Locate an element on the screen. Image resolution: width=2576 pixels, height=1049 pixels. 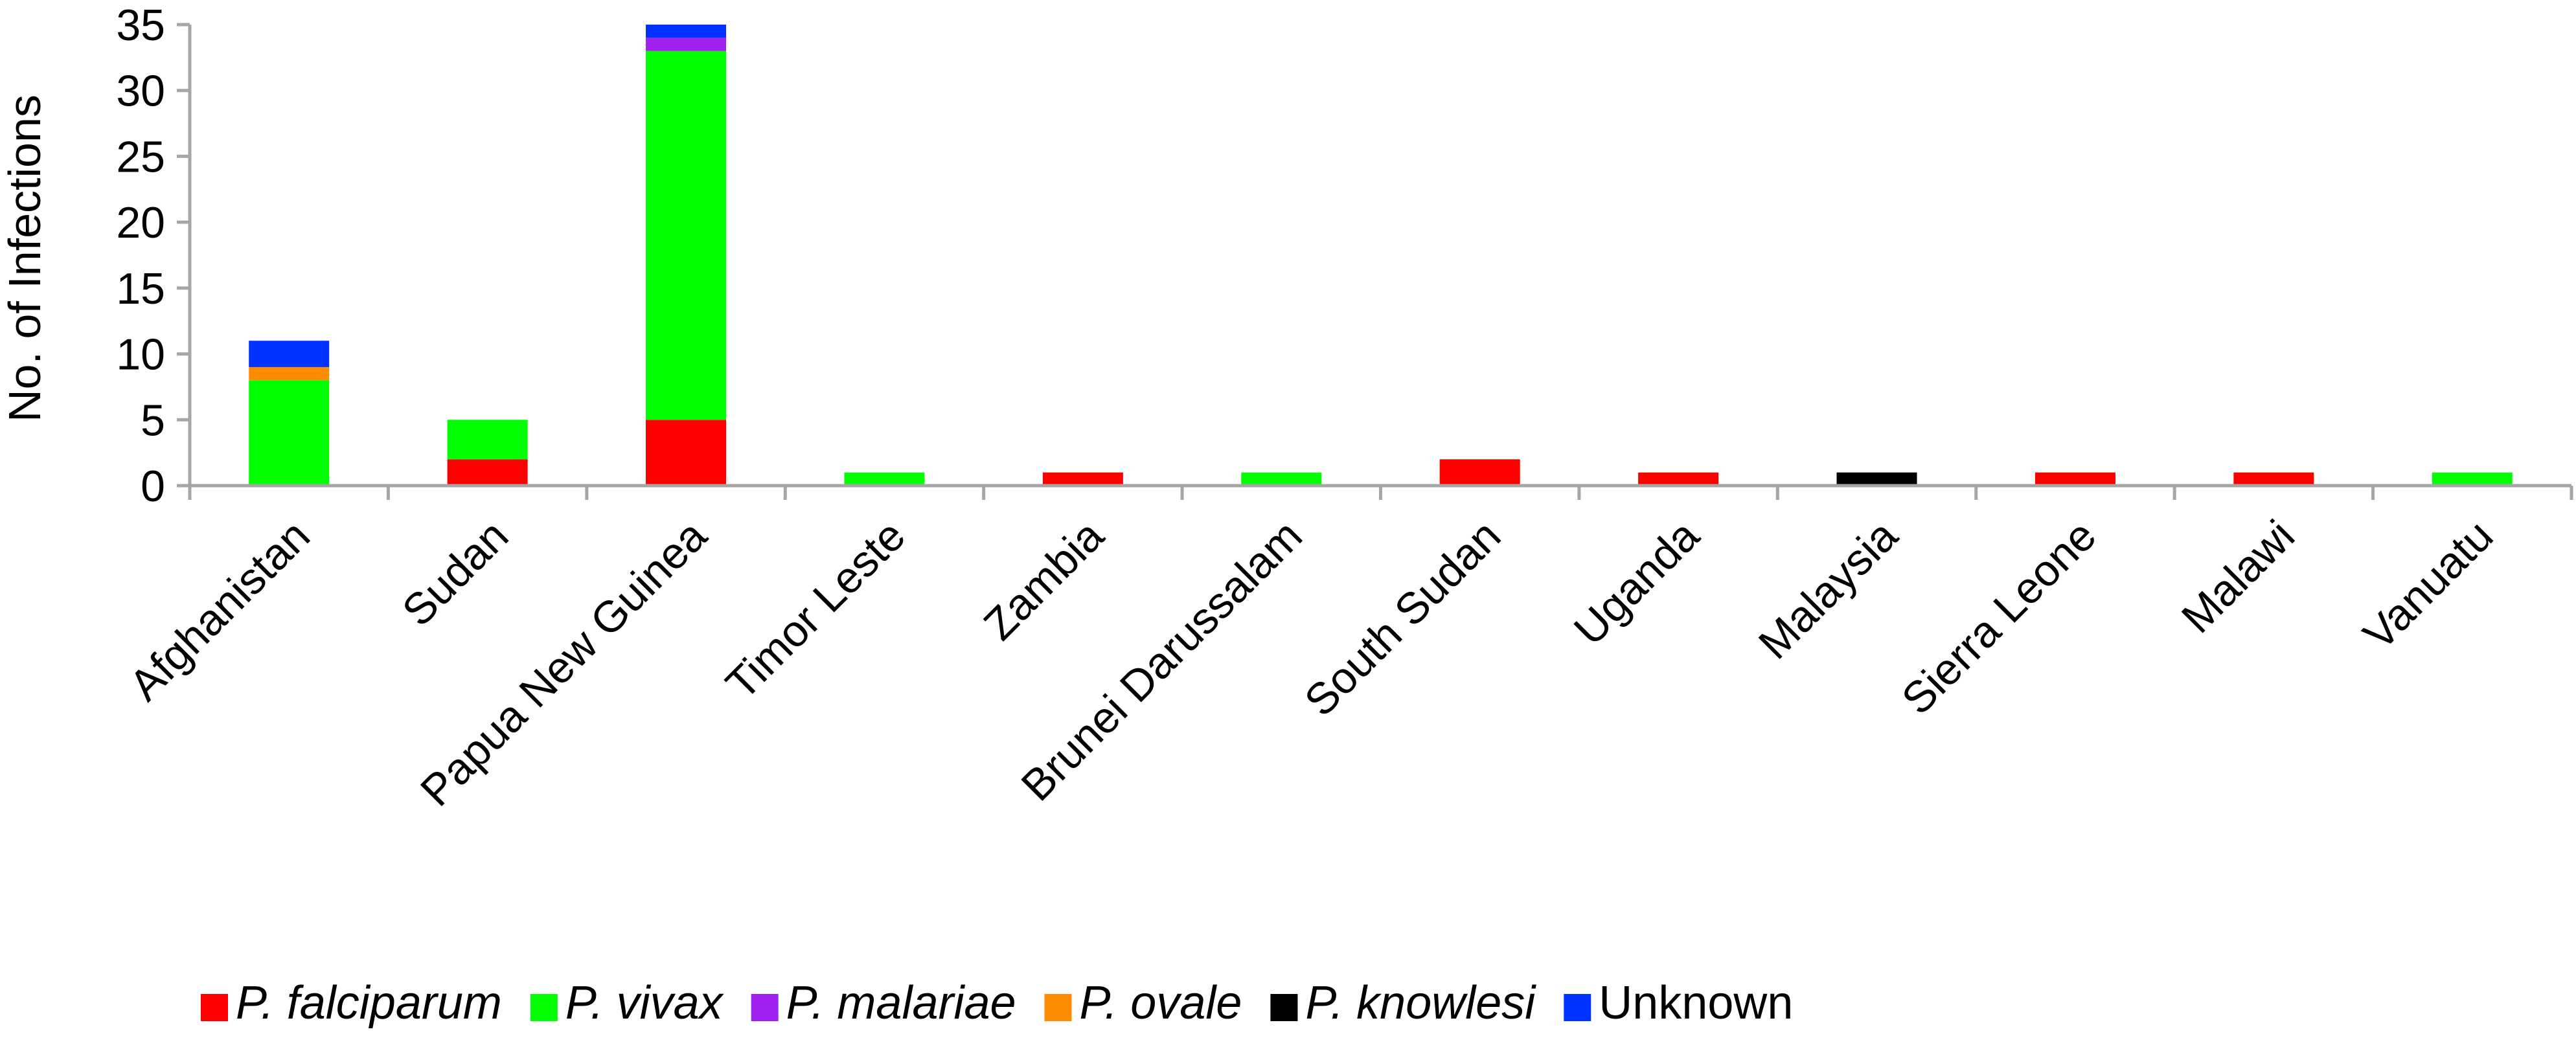
x-tick-label-malawi: Malawi is located at coordinates (2238, 576).